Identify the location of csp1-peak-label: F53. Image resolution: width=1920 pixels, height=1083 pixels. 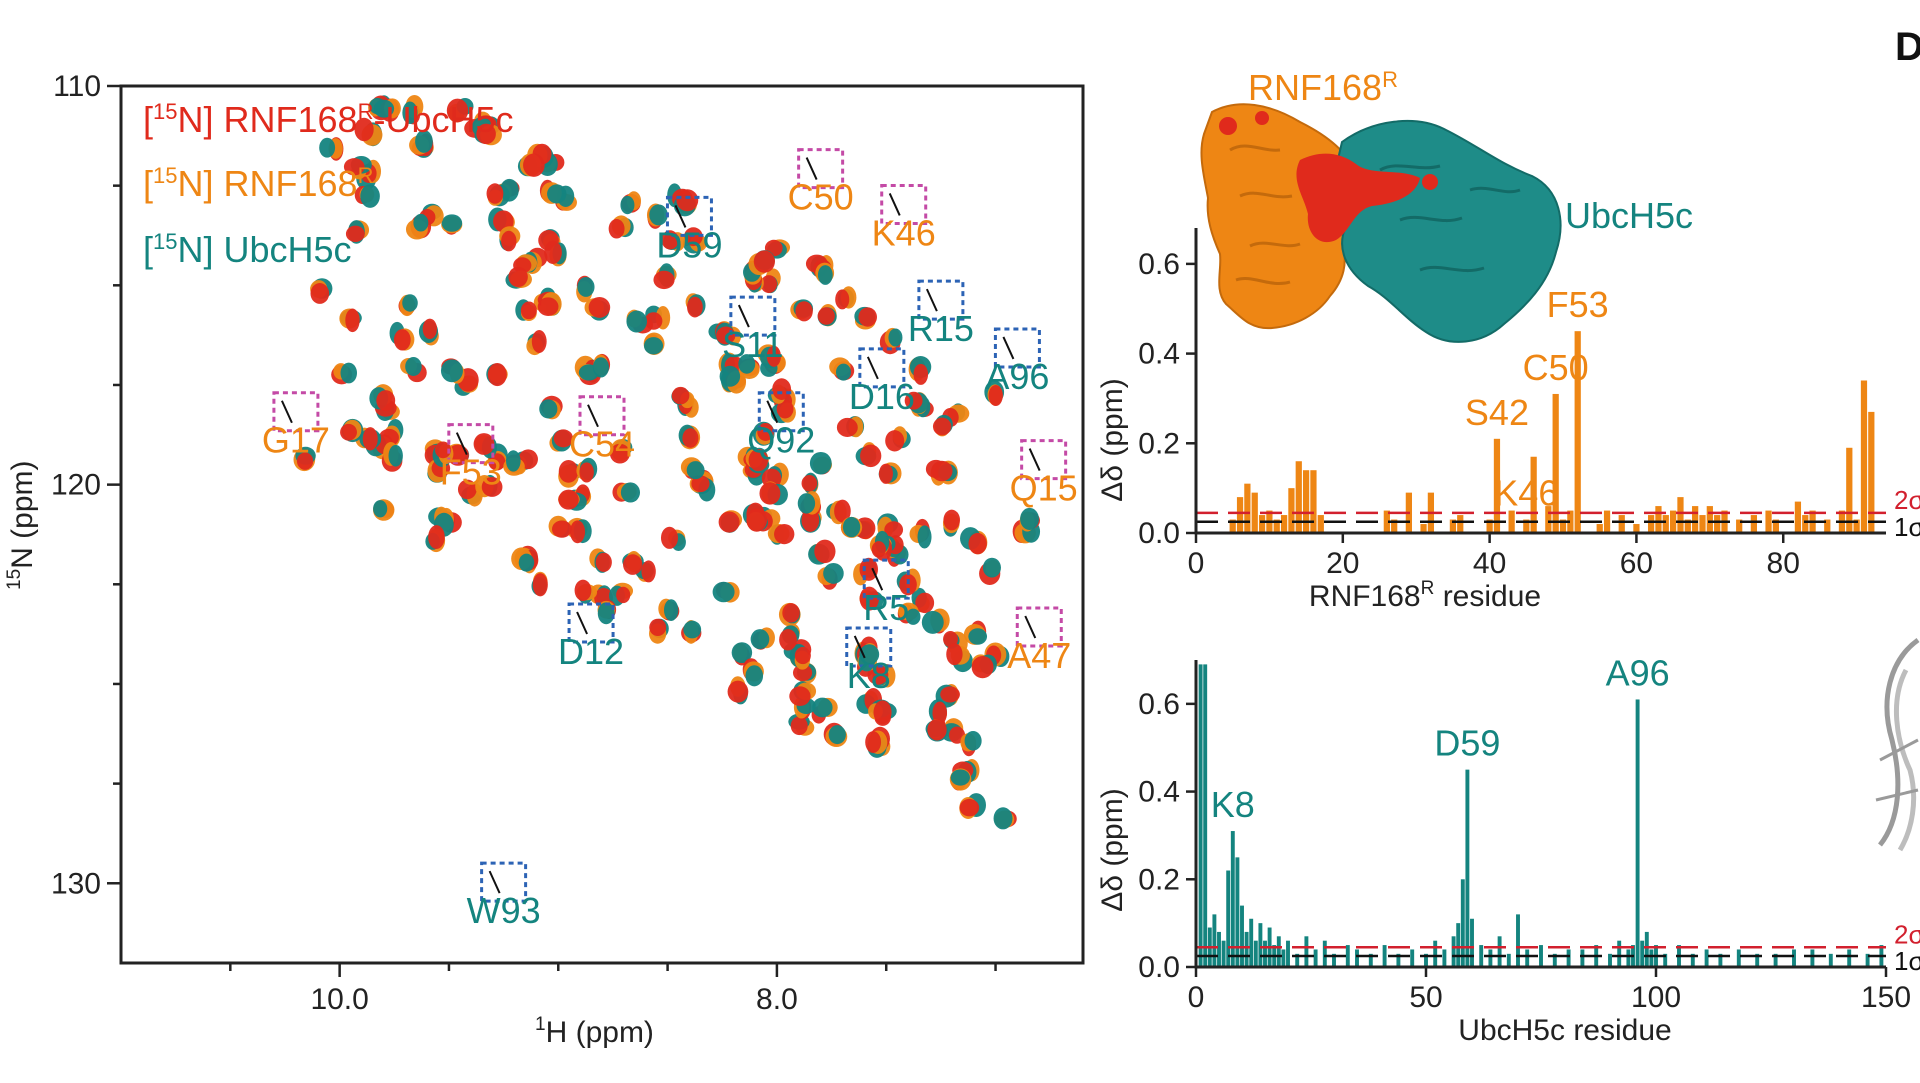
(1578, 304).